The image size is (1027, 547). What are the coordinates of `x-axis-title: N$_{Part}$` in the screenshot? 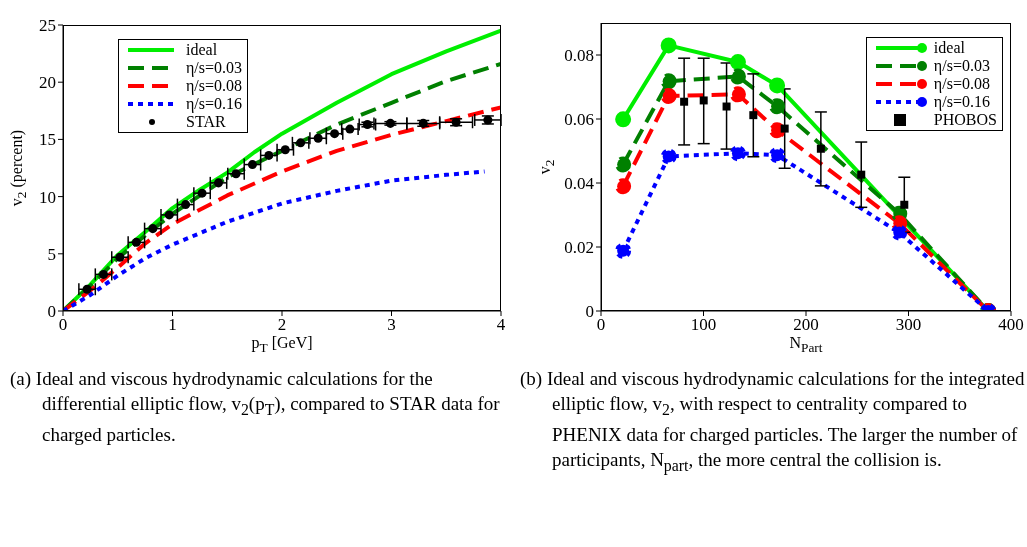 It's located at (806, 345).